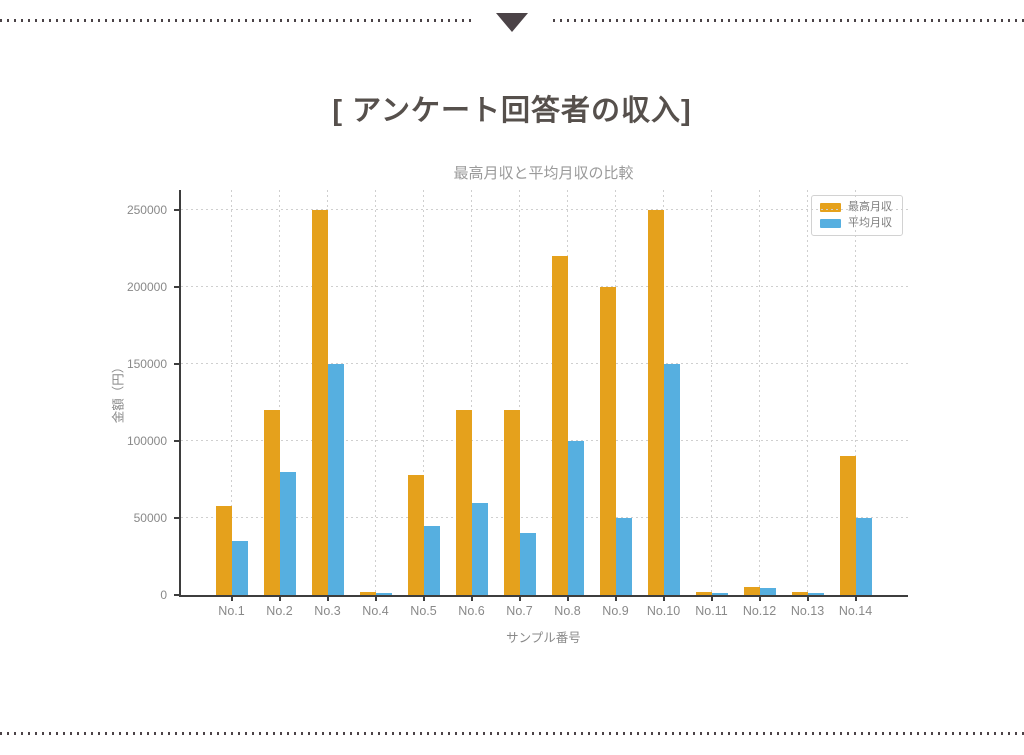 This screenshot has height=755, width=1024. Describe the element at coordinates (375, 611) in the screenshot. I see `x-tick-label: No.4` at that location.